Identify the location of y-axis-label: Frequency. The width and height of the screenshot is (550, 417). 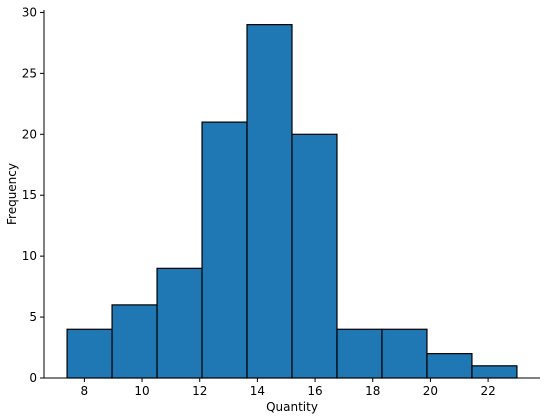
(12, 194).